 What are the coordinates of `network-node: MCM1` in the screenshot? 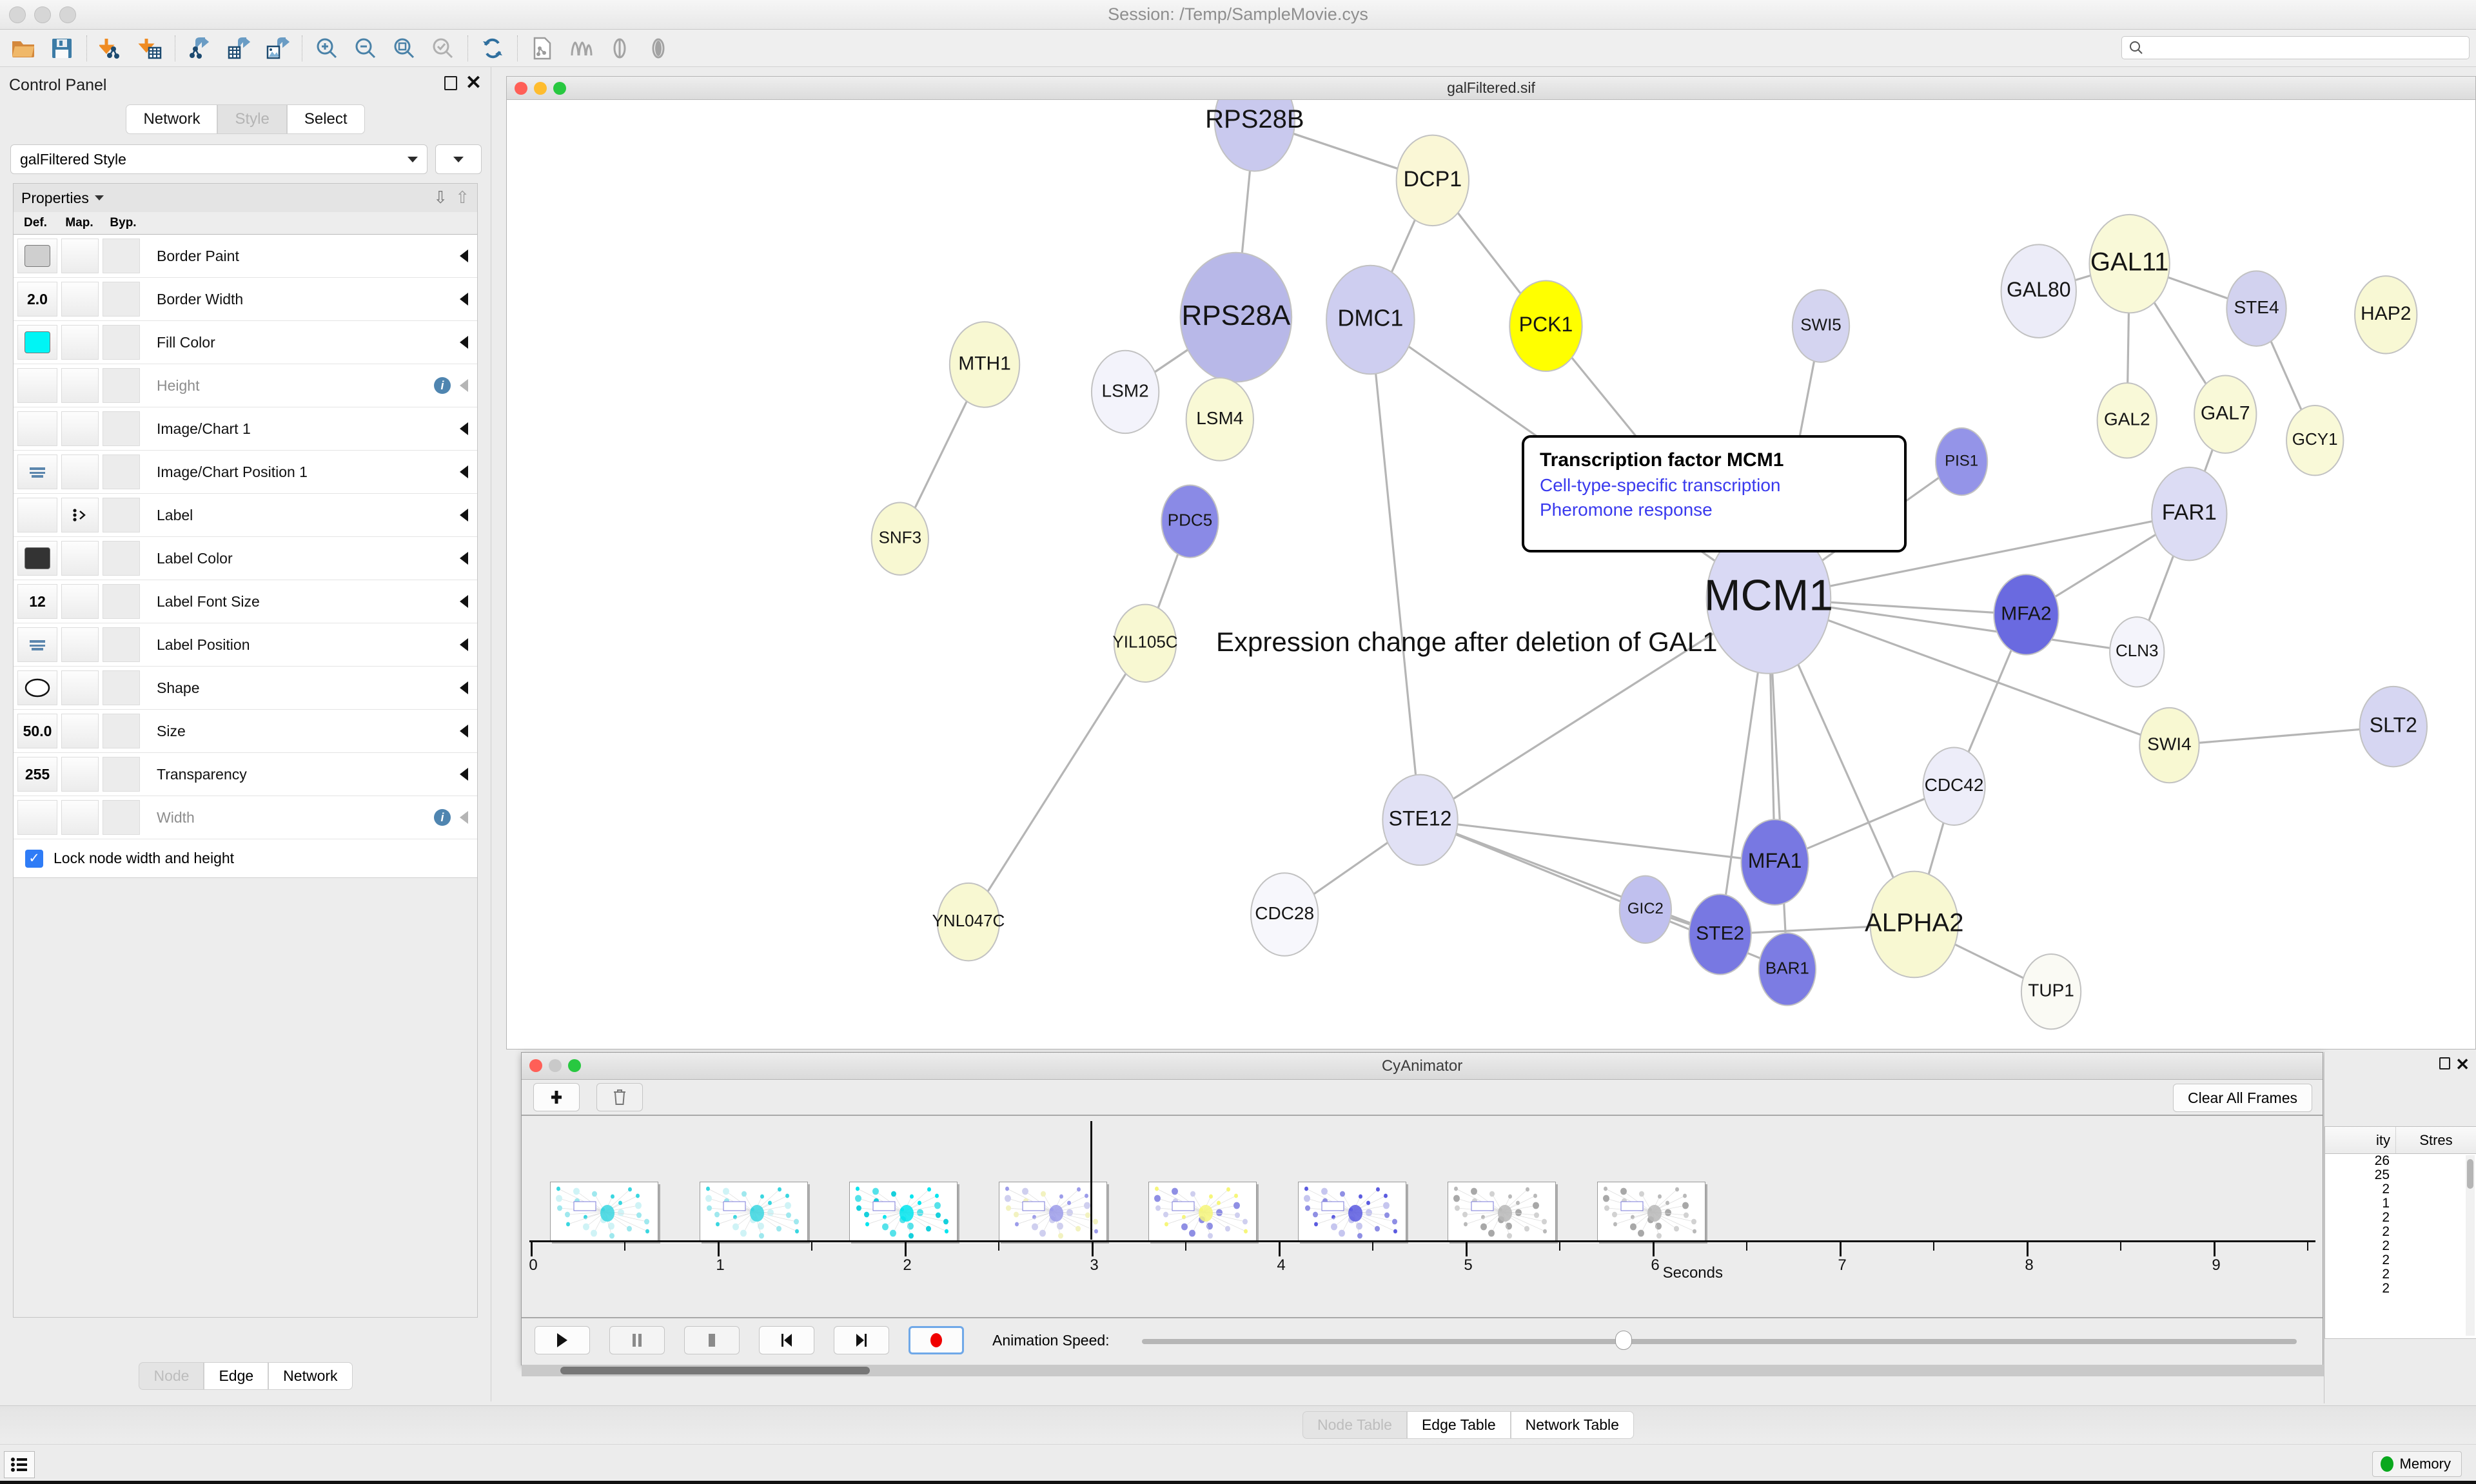 It's located at (1768, 598).